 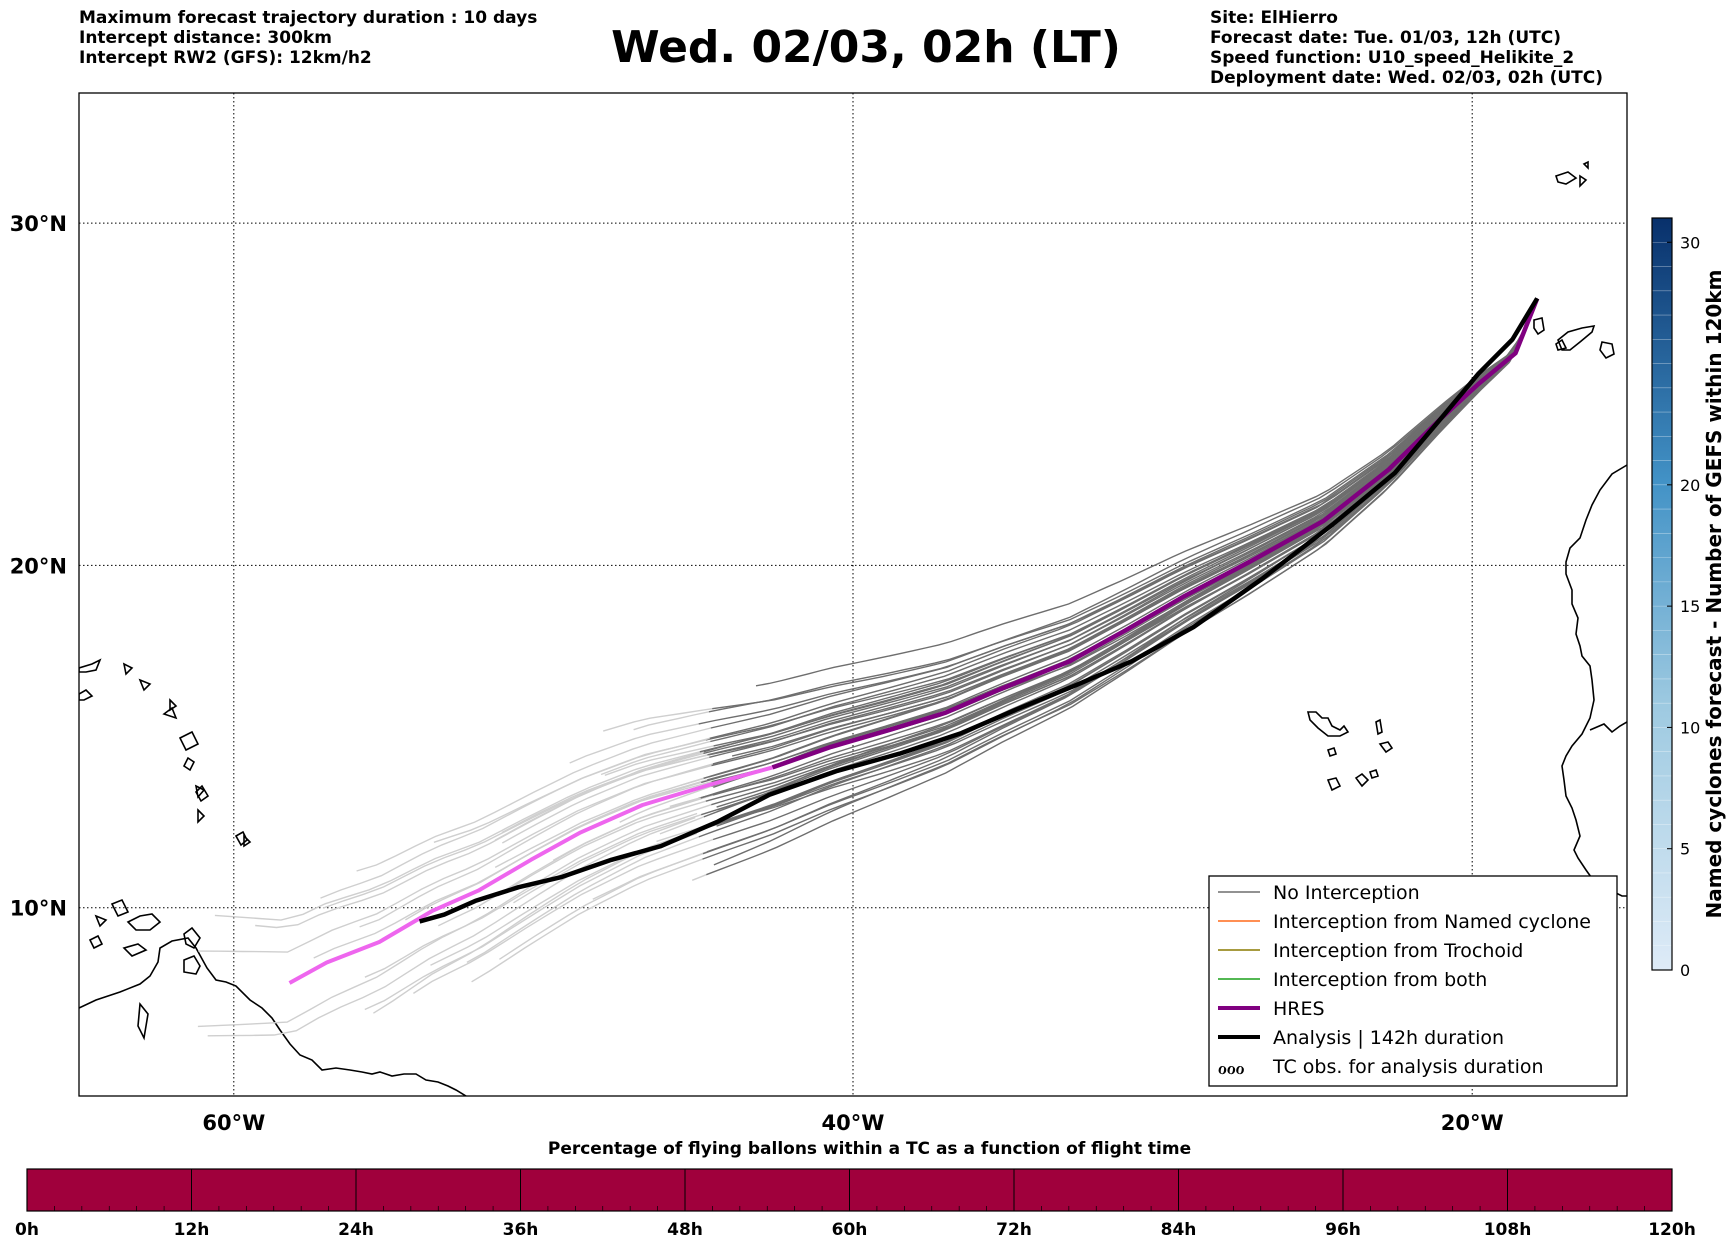 What do you see at coordinates (1690, 727) in the screenshot?
I see `colorbar-tick-label: 10` at bounding box center [1690, 727].